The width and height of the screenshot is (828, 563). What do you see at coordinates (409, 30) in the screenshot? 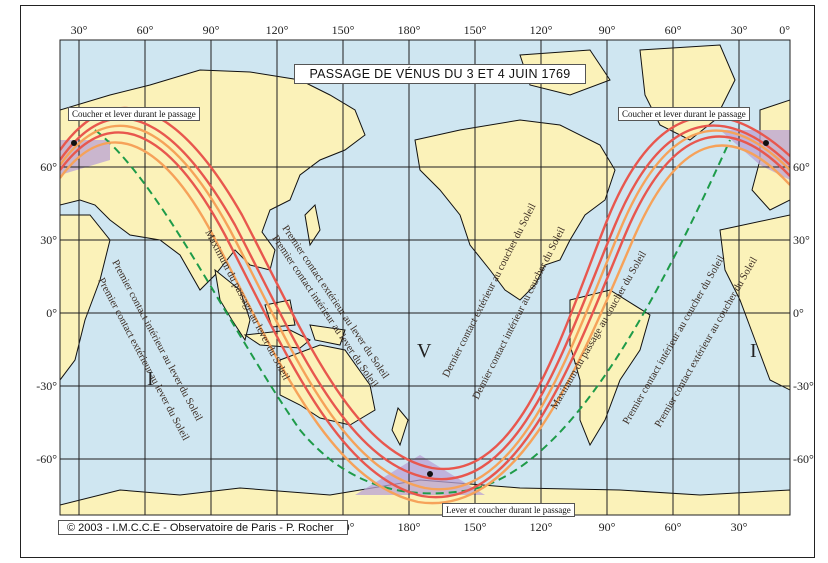
I see `lon-tick-top: 180°` at bounding box center [409, 30].